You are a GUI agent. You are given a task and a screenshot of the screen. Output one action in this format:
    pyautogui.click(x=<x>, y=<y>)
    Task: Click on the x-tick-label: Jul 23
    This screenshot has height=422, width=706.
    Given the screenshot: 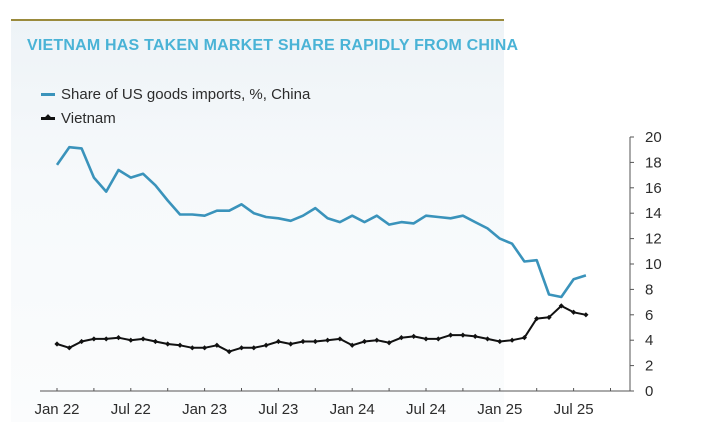 What is the action you would take?
    pyautogui.click(x=278, y=409)
    